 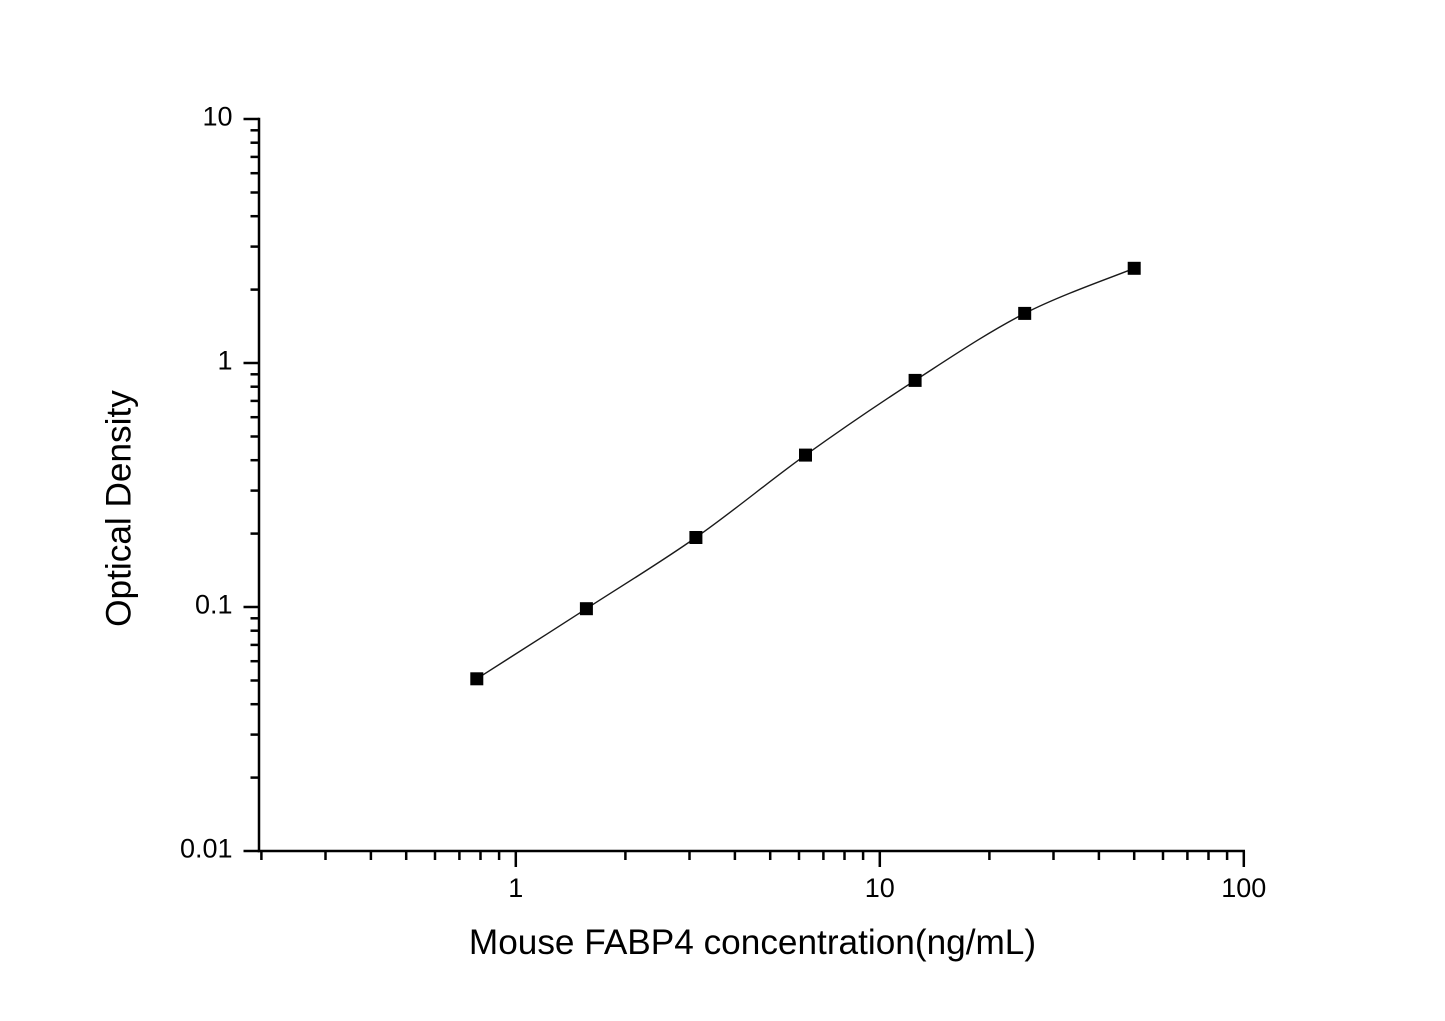 I want to click on svg-text: Optical Density, so click(x=119, y=508).